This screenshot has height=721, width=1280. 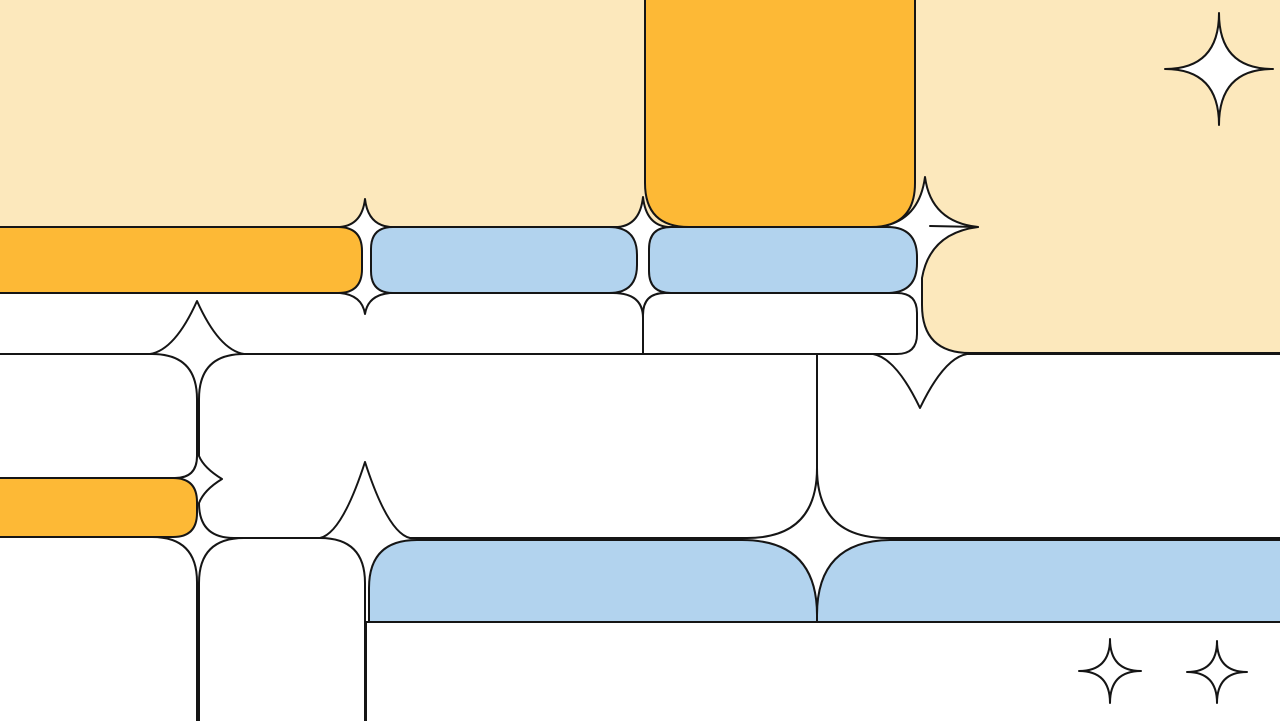 What do you see at coordinates (822, 671) in the screenshot?
I see `white-bottom-band` at bounding box center [822, 671].